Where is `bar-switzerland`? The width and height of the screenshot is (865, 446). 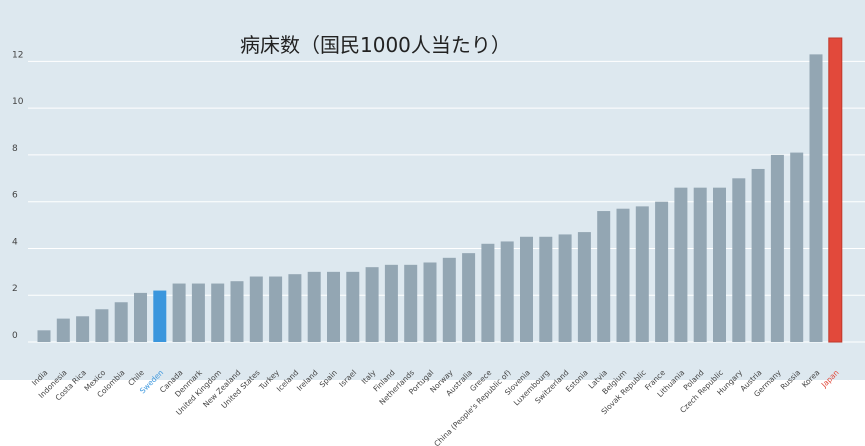 bar-switzerland is located at coordinates (565, 288).